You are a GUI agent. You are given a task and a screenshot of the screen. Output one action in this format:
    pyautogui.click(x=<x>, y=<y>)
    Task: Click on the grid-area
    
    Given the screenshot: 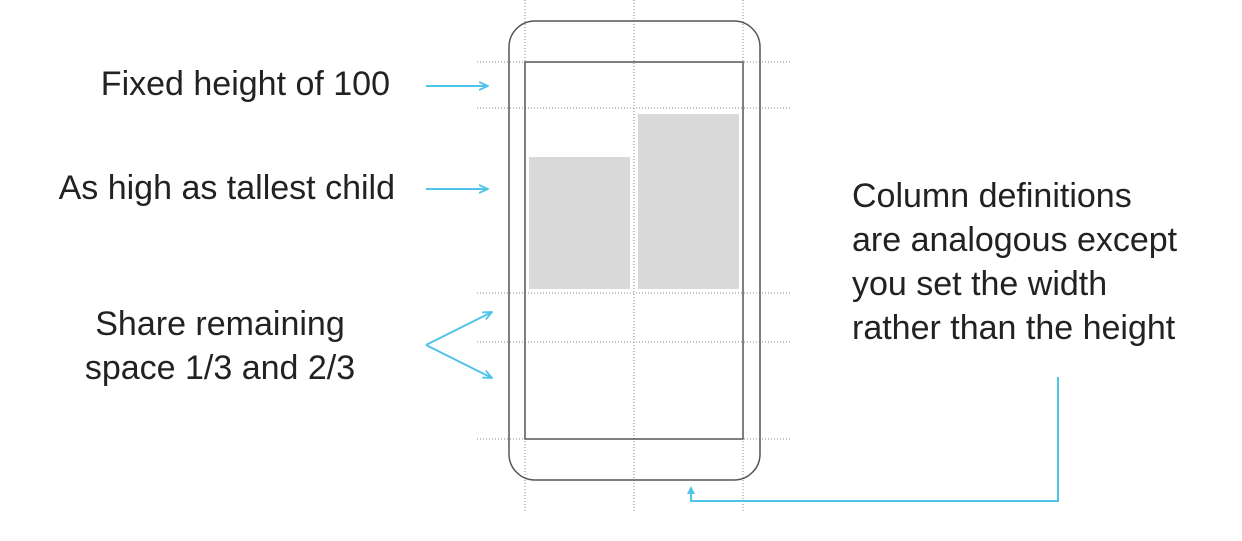 What is the action you would take?
    pyautogui.click(x=634, y=250)
    